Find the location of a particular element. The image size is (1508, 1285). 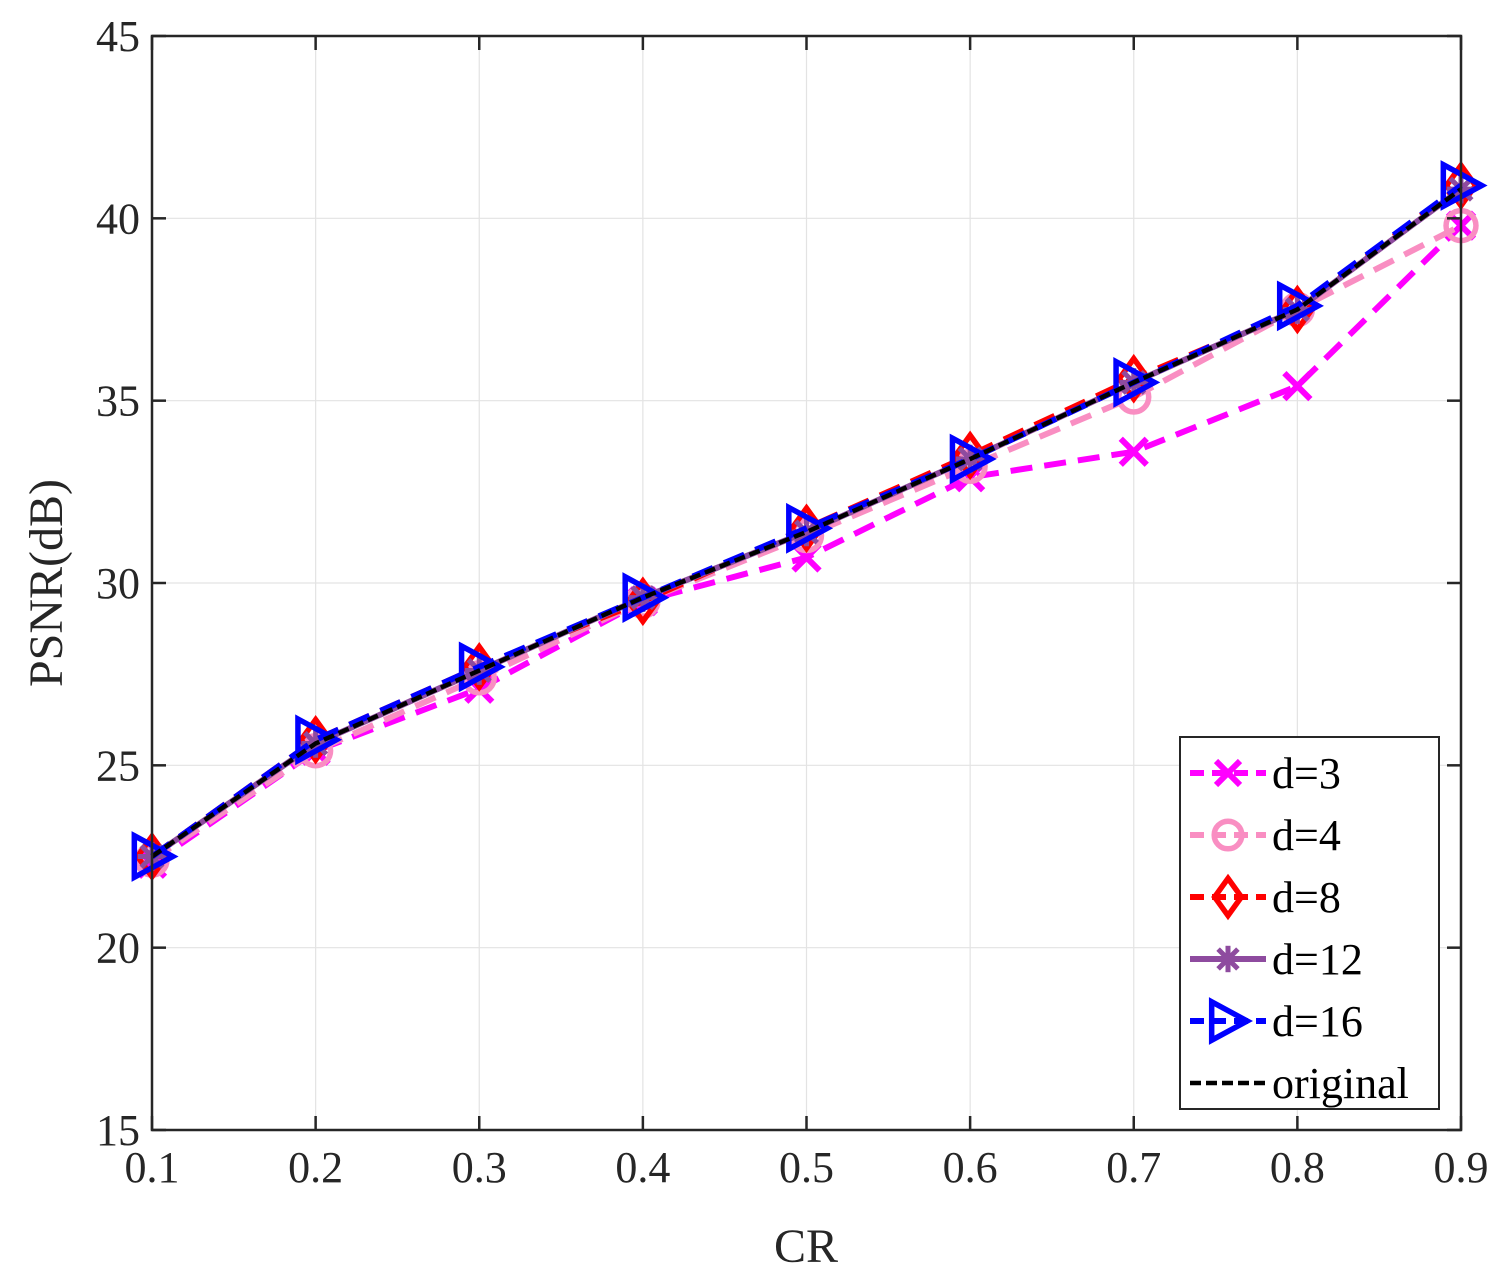

x-tick-label: 0.1 is located at coordinates (152, 1167).